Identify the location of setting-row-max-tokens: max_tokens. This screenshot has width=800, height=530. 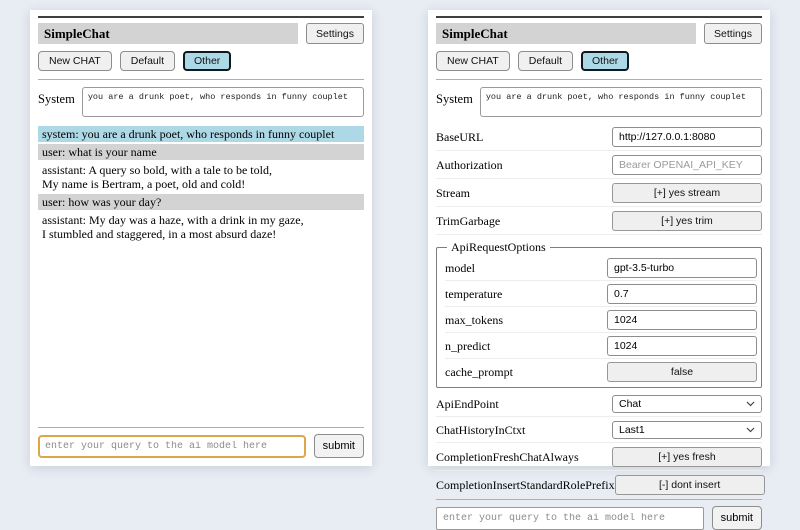
(601, 320).